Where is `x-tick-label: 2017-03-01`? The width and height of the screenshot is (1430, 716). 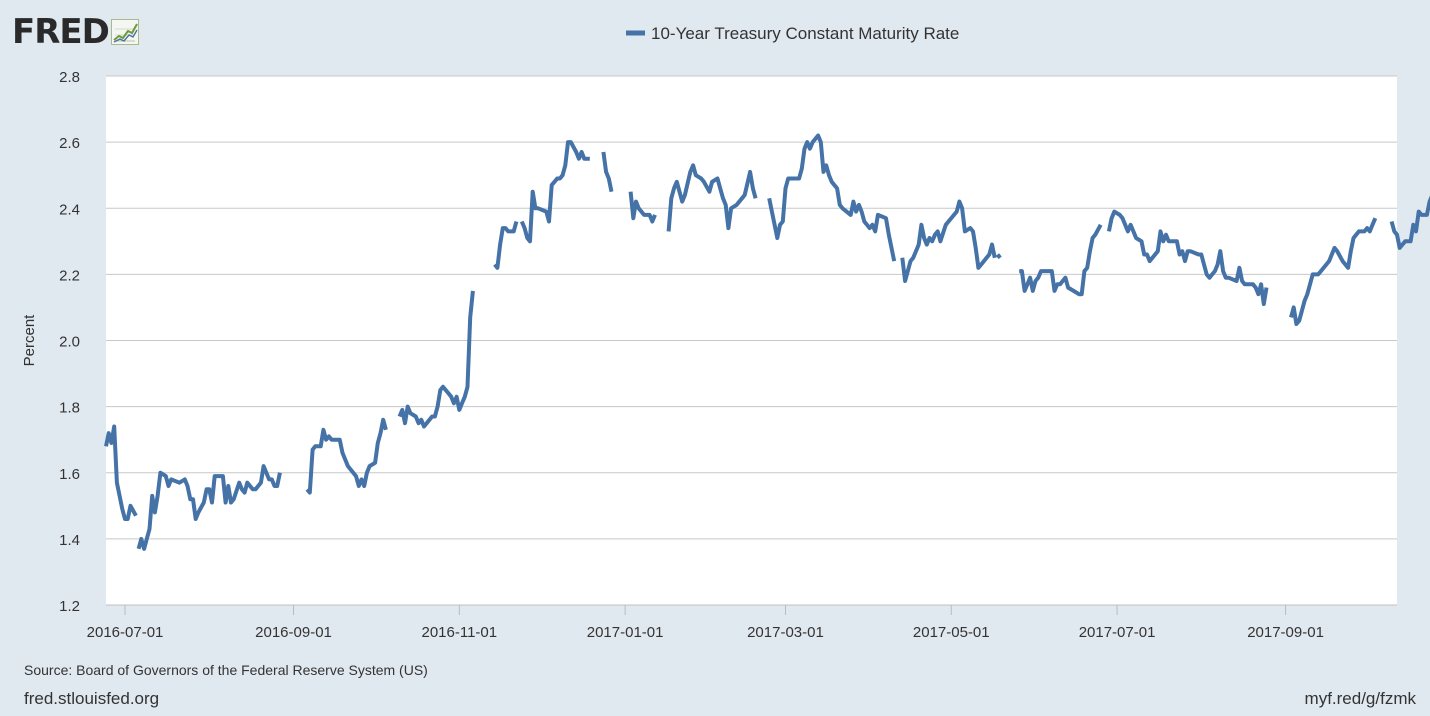 x-tick-label: 2017-03-01 is located at coordinates (785, 632).